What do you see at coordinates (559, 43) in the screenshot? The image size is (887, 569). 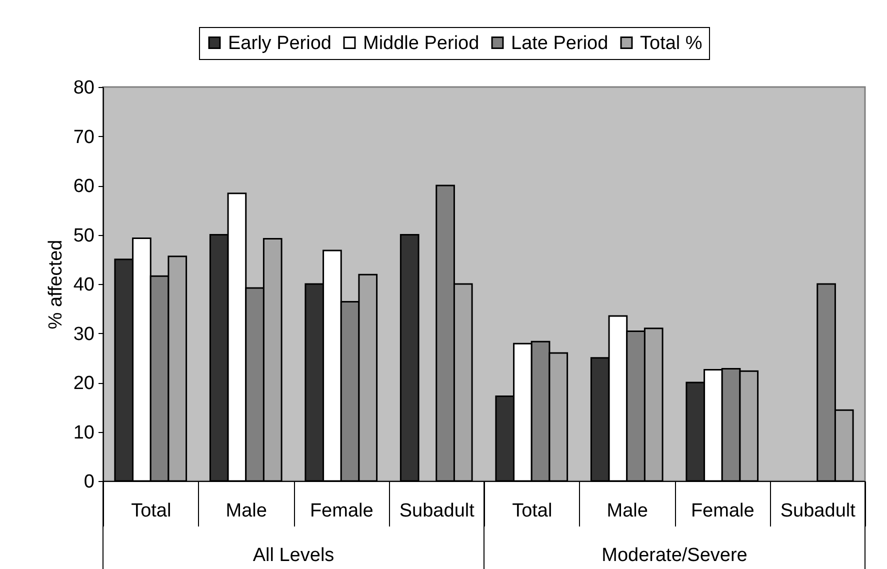 I see `legend-label: Late Period` at bounding box center [559, 43].